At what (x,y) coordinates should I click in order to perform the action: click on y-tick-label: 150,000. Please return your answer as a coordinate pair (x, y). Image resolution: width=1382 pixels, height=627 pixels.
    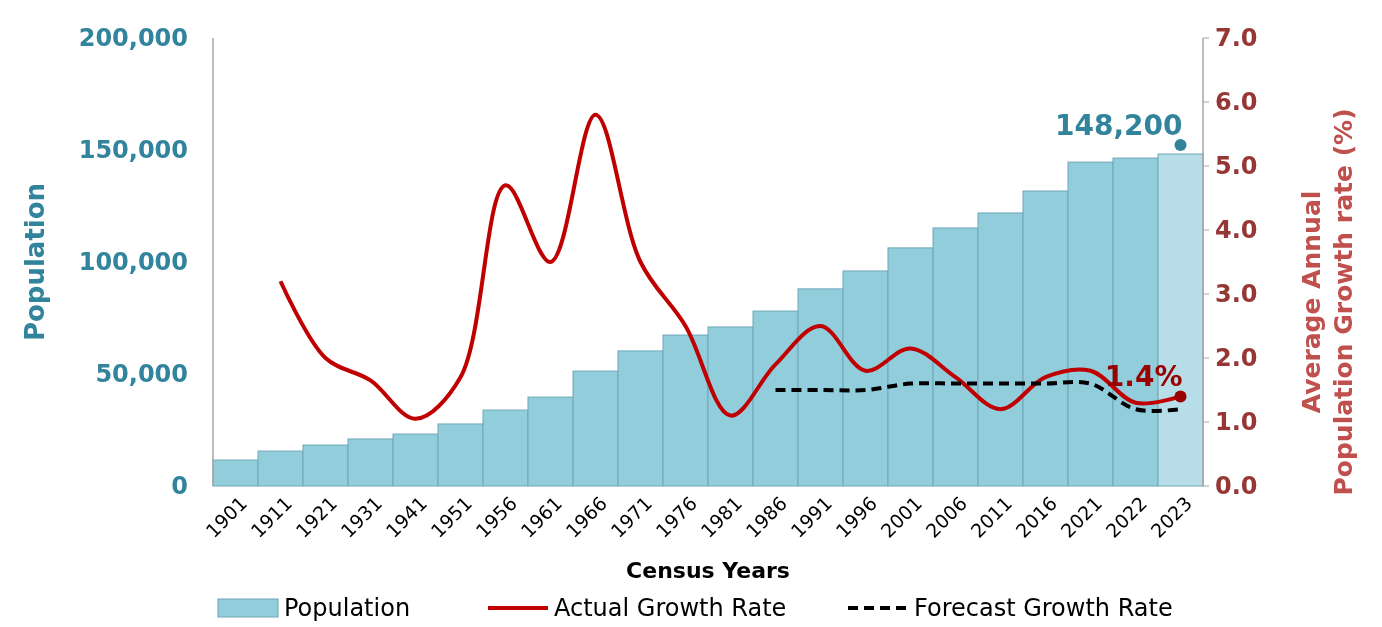
    Looking at the image, I should click on (133, 150).